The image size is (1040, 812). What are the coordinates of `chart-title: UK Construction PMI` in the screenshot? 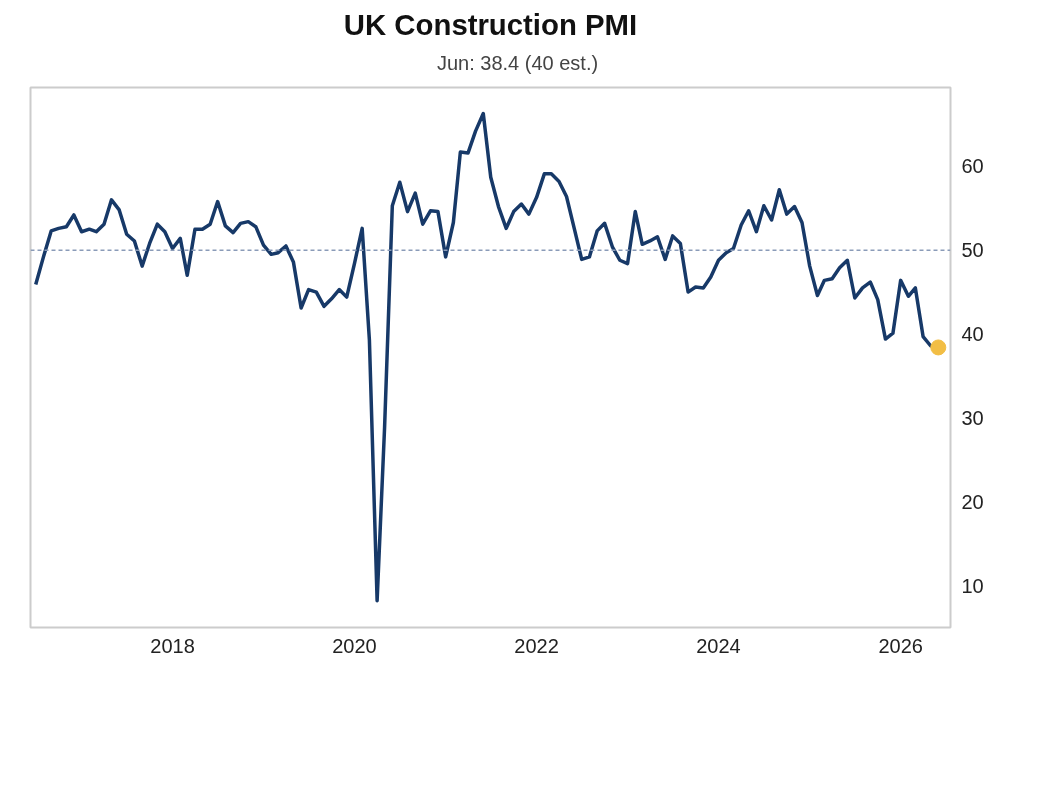 It's located at (490, 24).